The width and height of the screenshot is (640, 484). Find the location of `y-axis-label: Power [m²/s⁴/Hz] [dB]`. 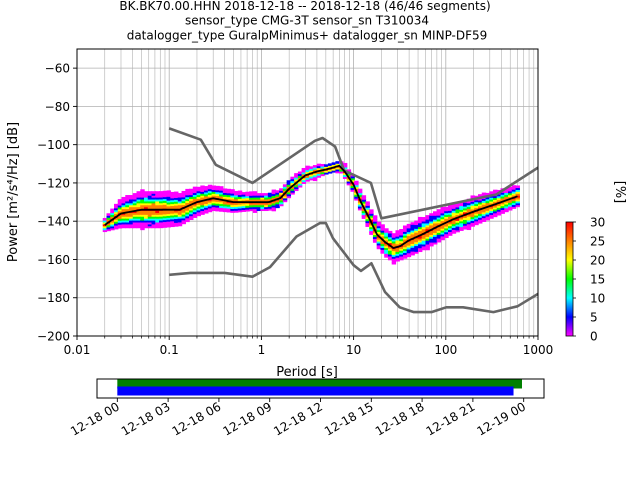

y-axis-label: Power [m²/s⁴/Hz] [dB] is located at coordinates (13, 192).